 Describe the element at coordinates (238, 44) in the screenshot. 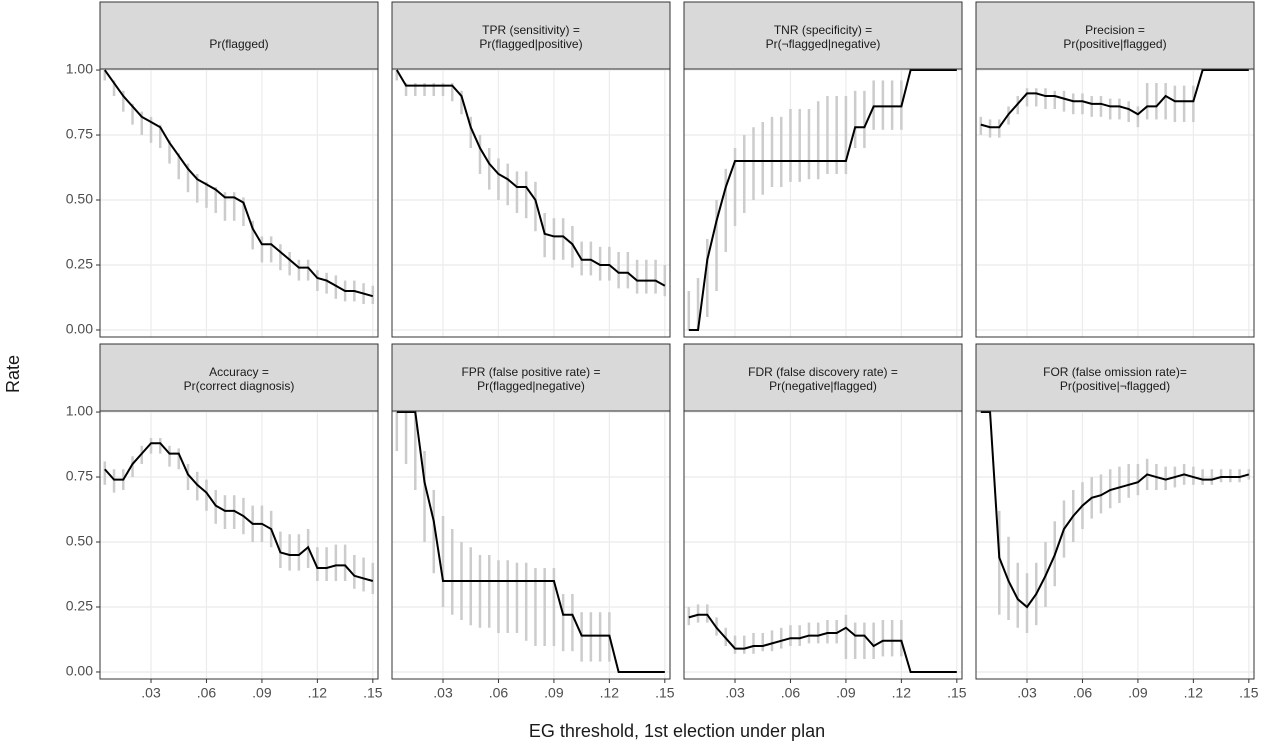

I see `strip-label: Pr(flagged)` at that location.